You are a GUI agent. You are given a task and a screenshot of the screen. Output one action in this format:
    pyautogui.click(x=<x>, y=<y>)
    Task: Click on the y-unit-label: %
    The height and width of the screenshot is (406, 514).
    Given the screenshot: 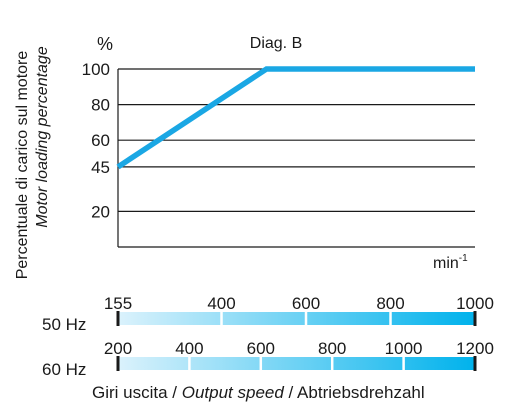 What is the action you would take?
    pyautogui.click(x=105, y=44)
    